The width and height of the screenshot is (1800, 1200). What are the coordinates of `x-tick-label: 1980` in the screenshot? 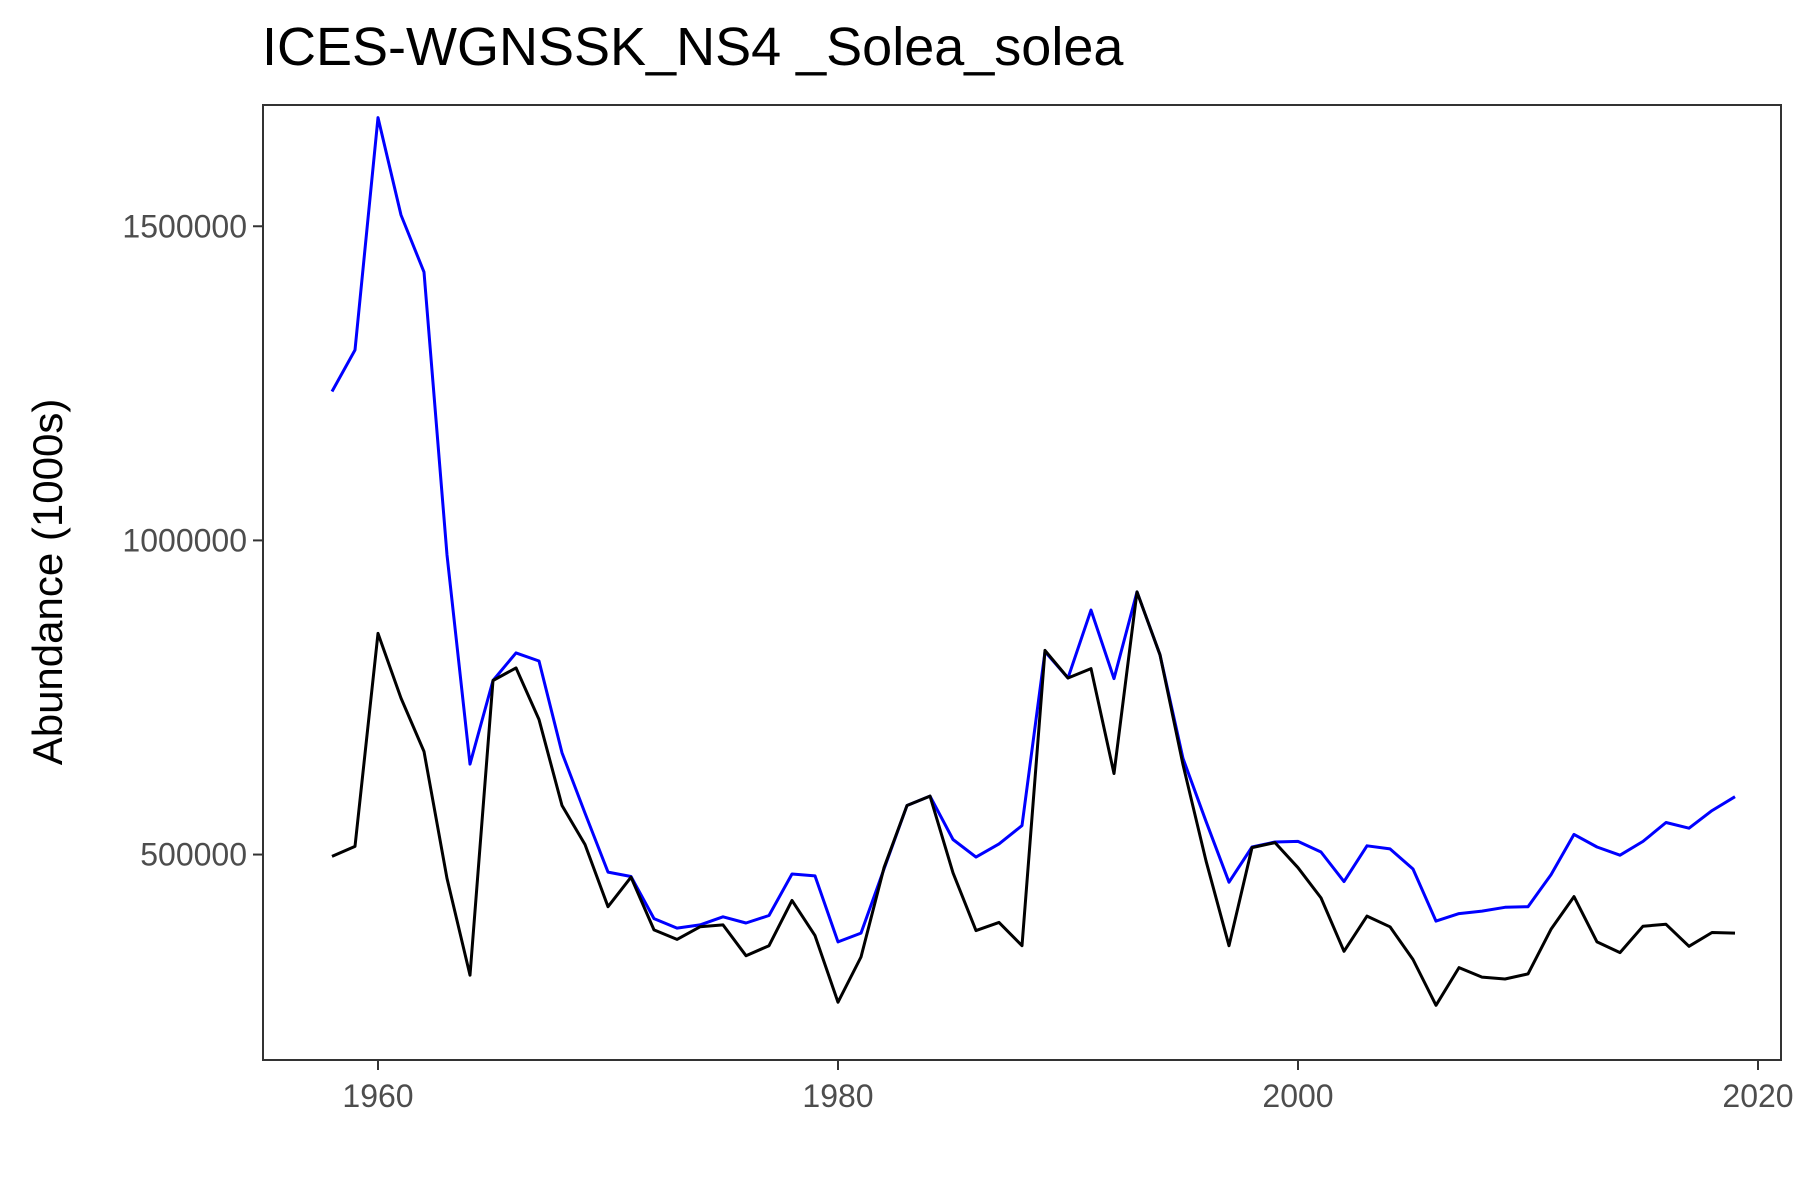 It's located at (837, 1096).